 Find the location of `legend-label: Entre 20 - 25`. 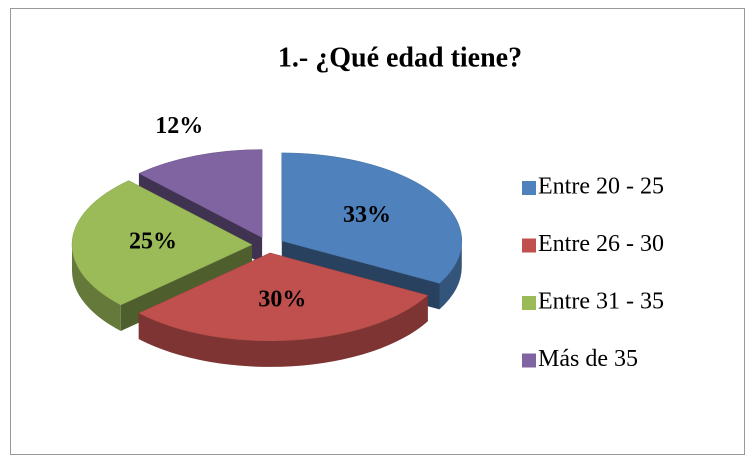

legend-label: Entre 20 - 25 is located at coordinates (601, 187).